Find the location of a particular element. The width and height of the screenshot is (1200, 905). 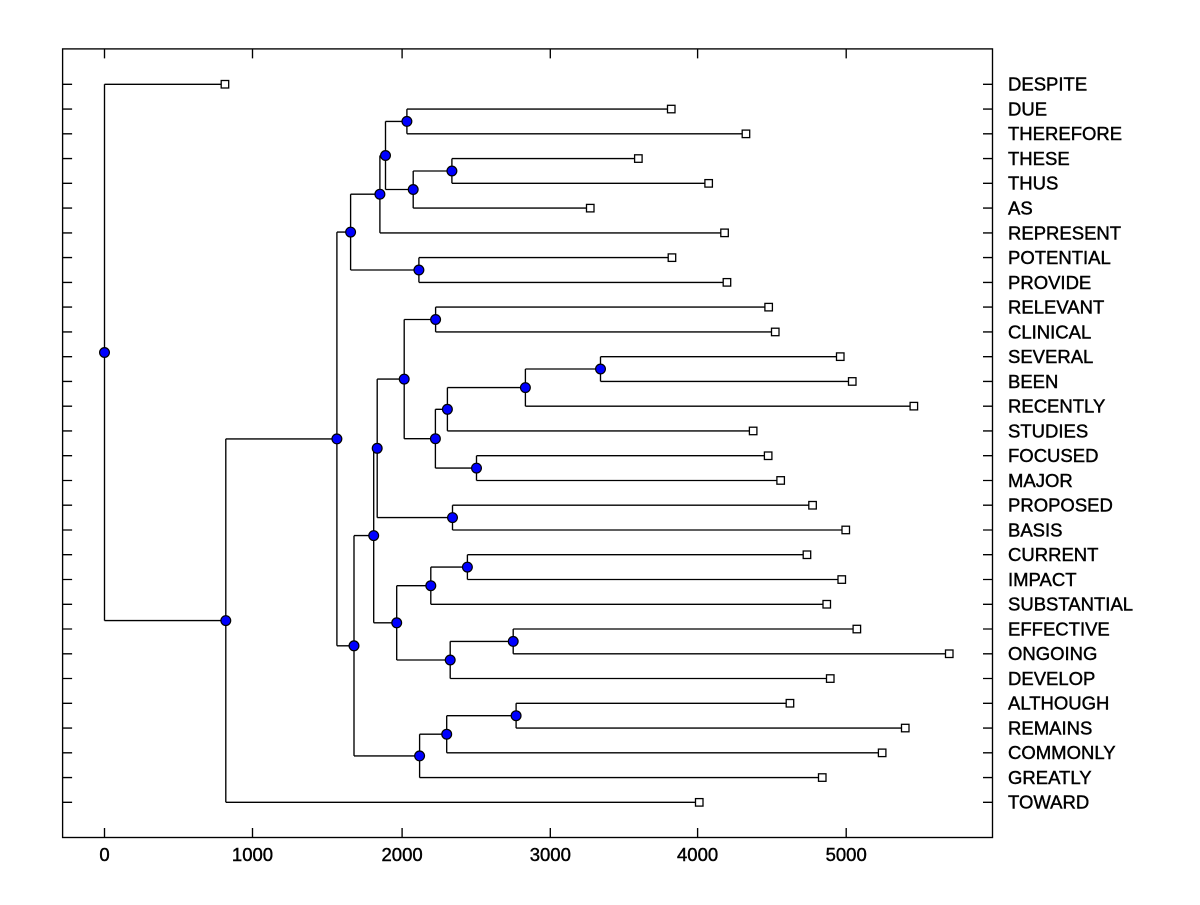

svg-text: FOCUSED is located at coordinates (1053, 455).